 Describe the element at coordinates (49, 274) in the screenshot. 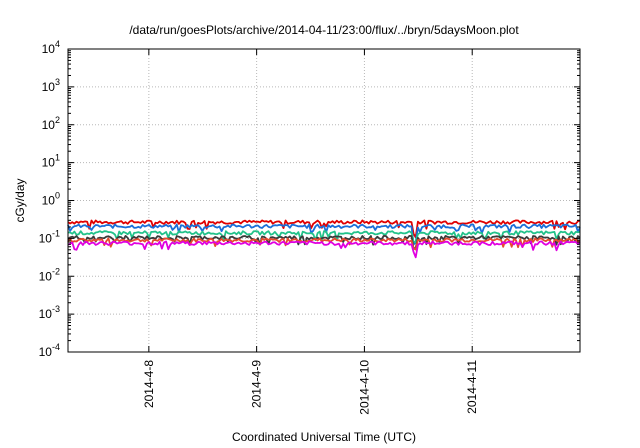

I see `y-tick-label: 10⁻²` at that location.